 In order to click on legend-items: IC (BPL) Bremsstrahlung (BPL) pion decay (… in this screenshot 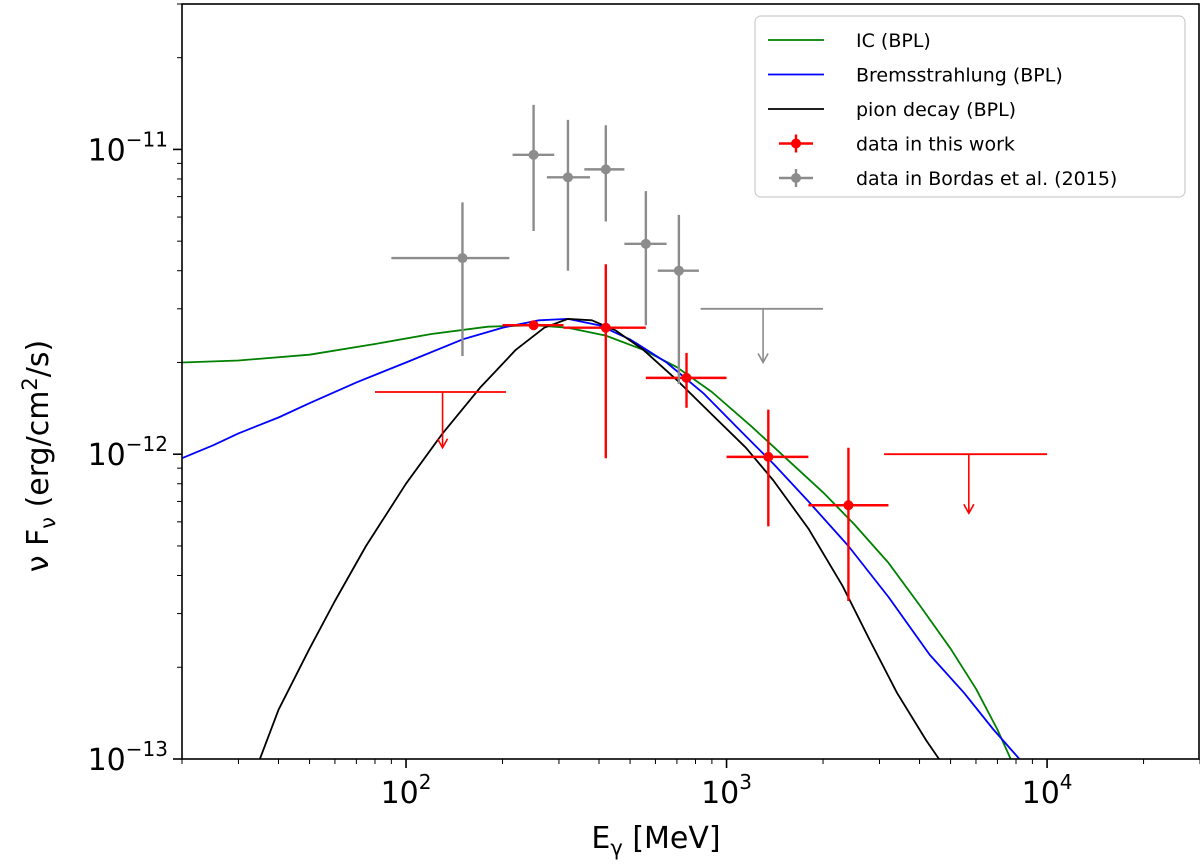, I will do `click(942, 110)`.